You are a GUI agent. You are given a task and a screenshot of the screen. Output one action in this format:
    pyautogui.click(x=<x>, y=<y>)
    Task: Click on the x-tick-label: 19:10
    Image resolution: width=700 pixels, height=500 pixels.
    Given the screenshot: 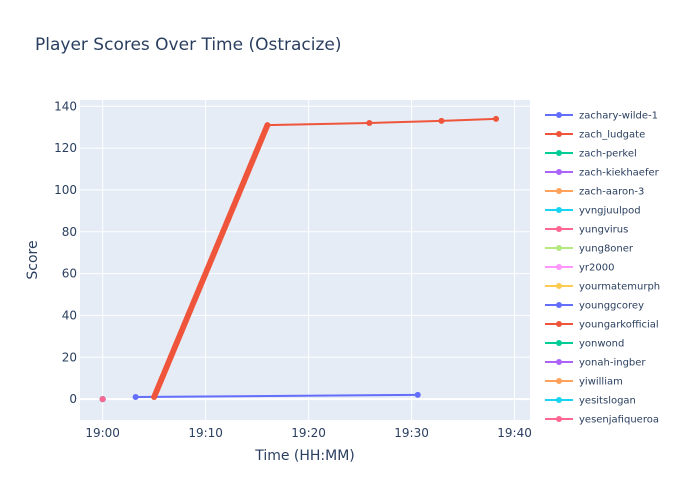 What is the action you would take?
    pyautogui.click(x=205, y=433)
    